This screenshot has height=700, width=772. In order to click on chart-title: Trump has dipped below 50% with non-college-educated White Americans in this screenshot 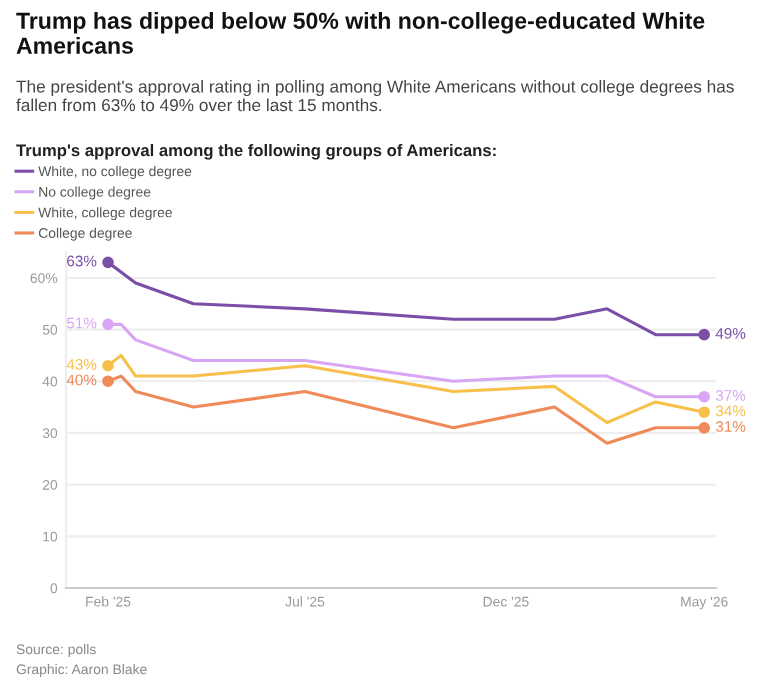, I will do `click(360, 33)`.